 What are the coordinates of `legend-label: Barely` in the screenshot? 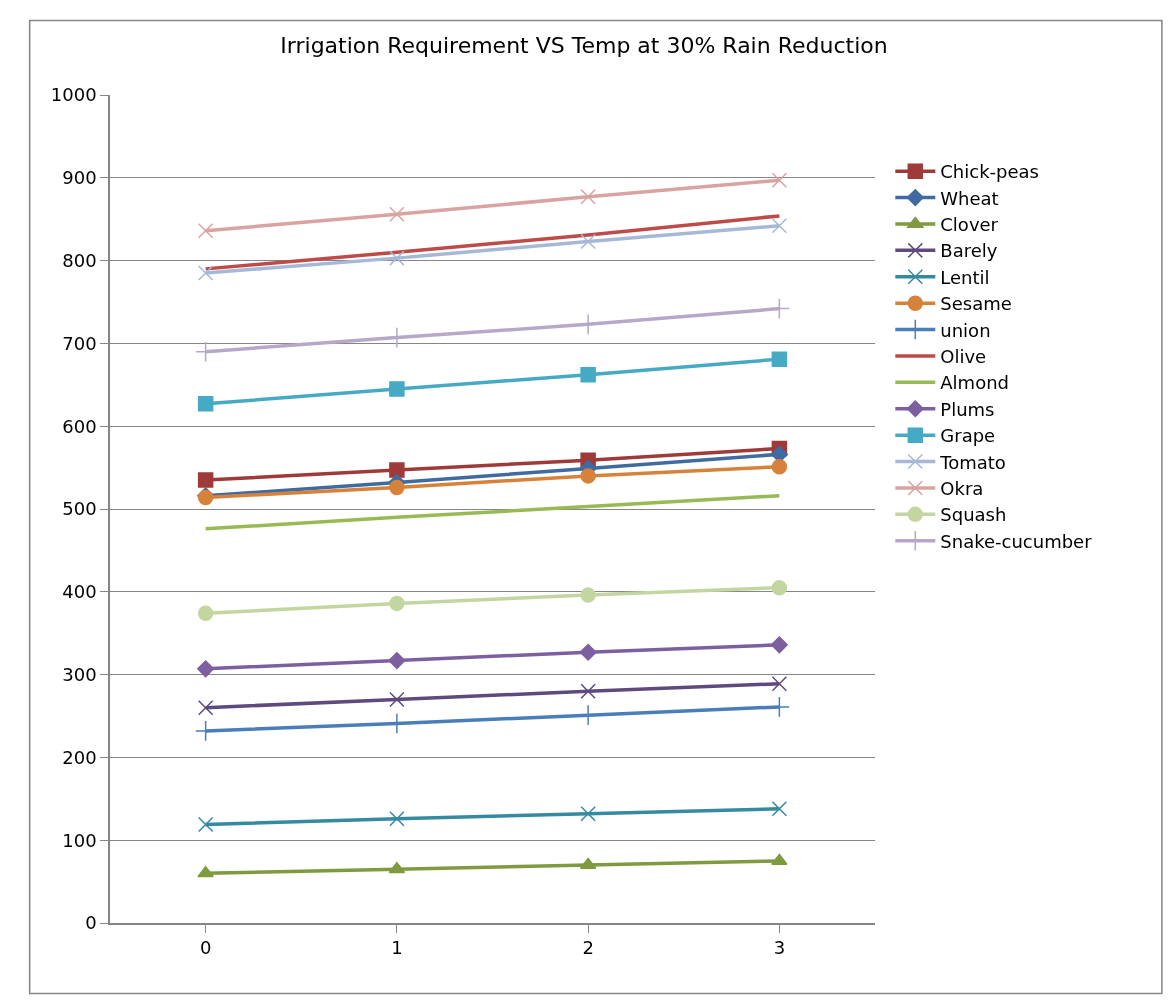 It's located at (969, 251).